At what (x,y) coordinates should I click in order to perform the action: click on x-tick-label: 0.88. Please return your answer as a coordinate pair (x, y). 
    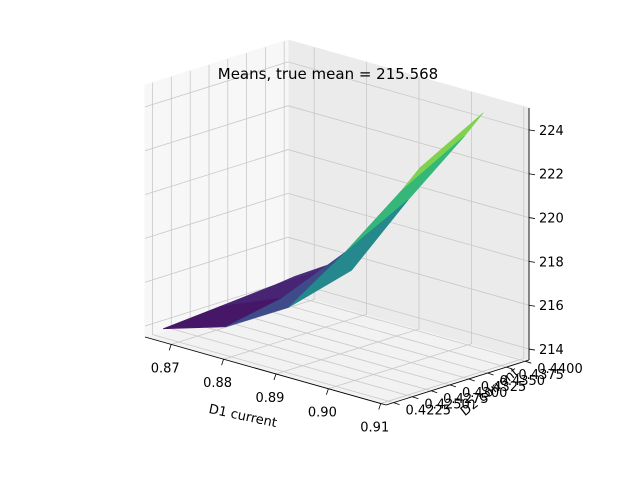
    Looking at the image, I should click on (217, 383).